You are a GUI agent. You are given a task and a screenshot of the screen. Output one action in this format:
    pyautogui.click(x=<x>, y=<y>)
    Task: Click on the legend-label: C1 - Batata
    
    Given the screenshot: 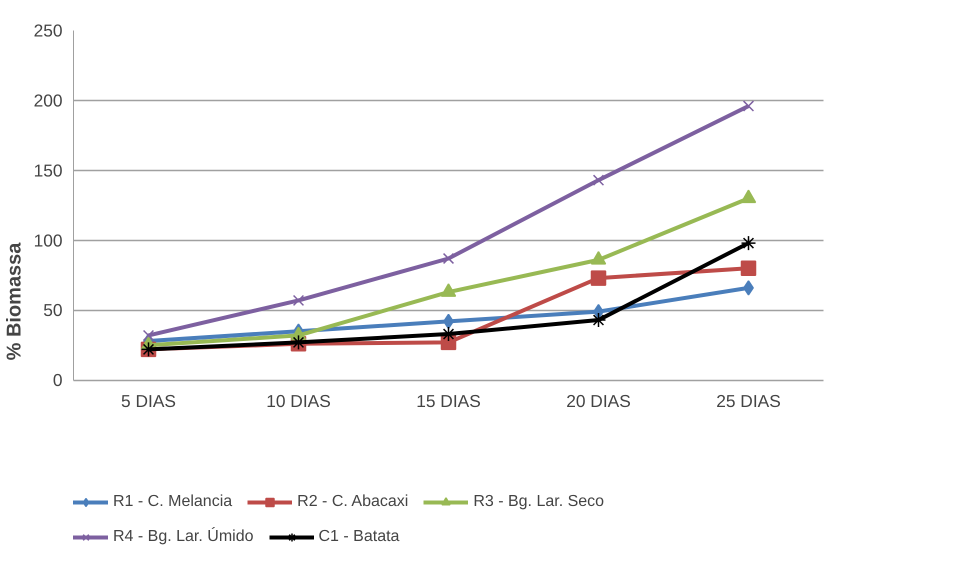 What is the action you would take?
    pyautogui.click(x=359, y=537)
    